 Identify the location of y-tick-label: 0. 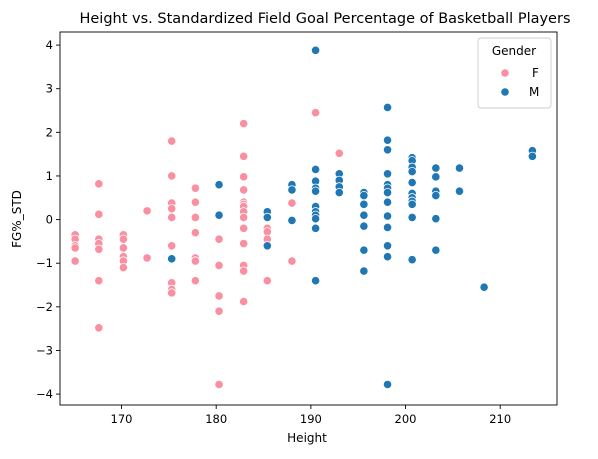
(49, 220).